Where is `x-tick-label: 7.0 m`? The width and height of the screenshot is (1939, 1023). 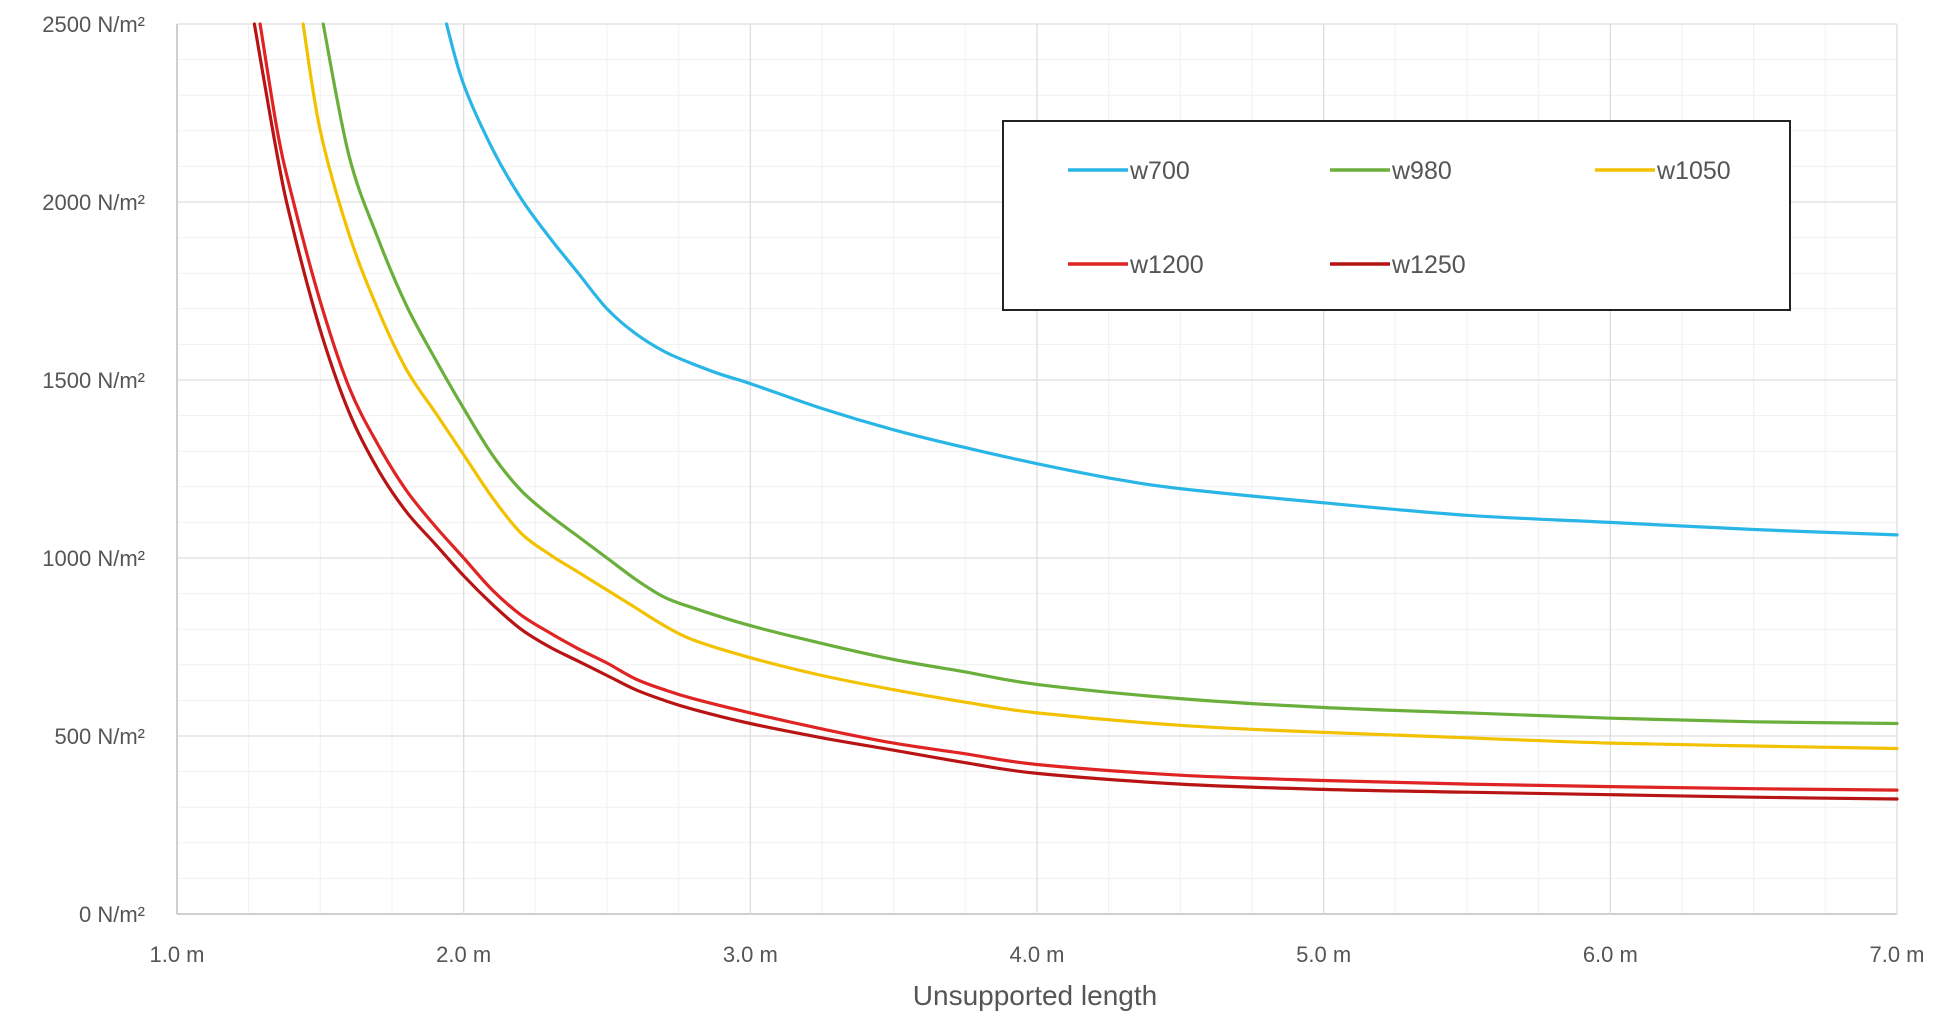
x-tick-label: 7.0 m is located at coordinates (1896, 954).